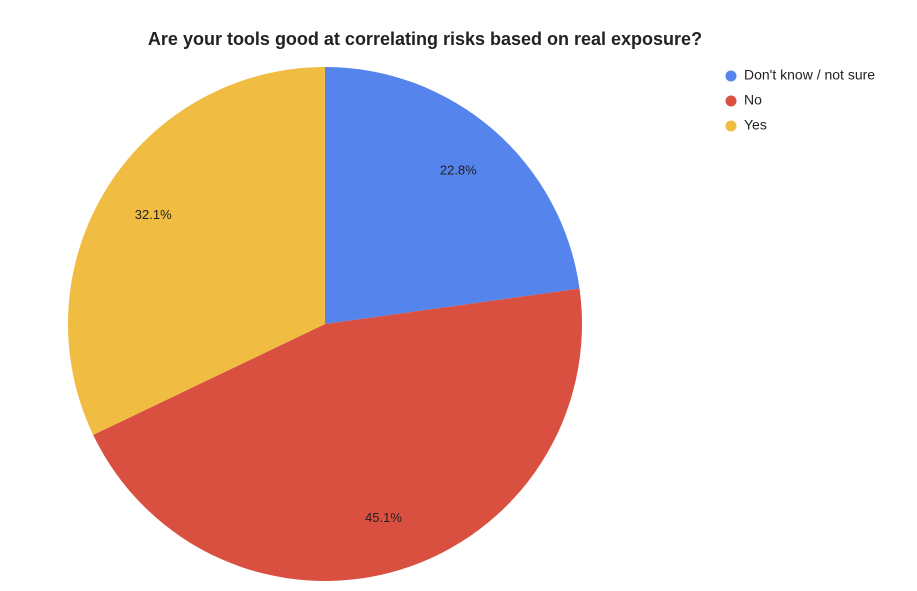 The height and width of the screenshot is (591, 917). Describe the element at coordinates (452, 195) in the screenshot. I see `pie-slice` at that location.